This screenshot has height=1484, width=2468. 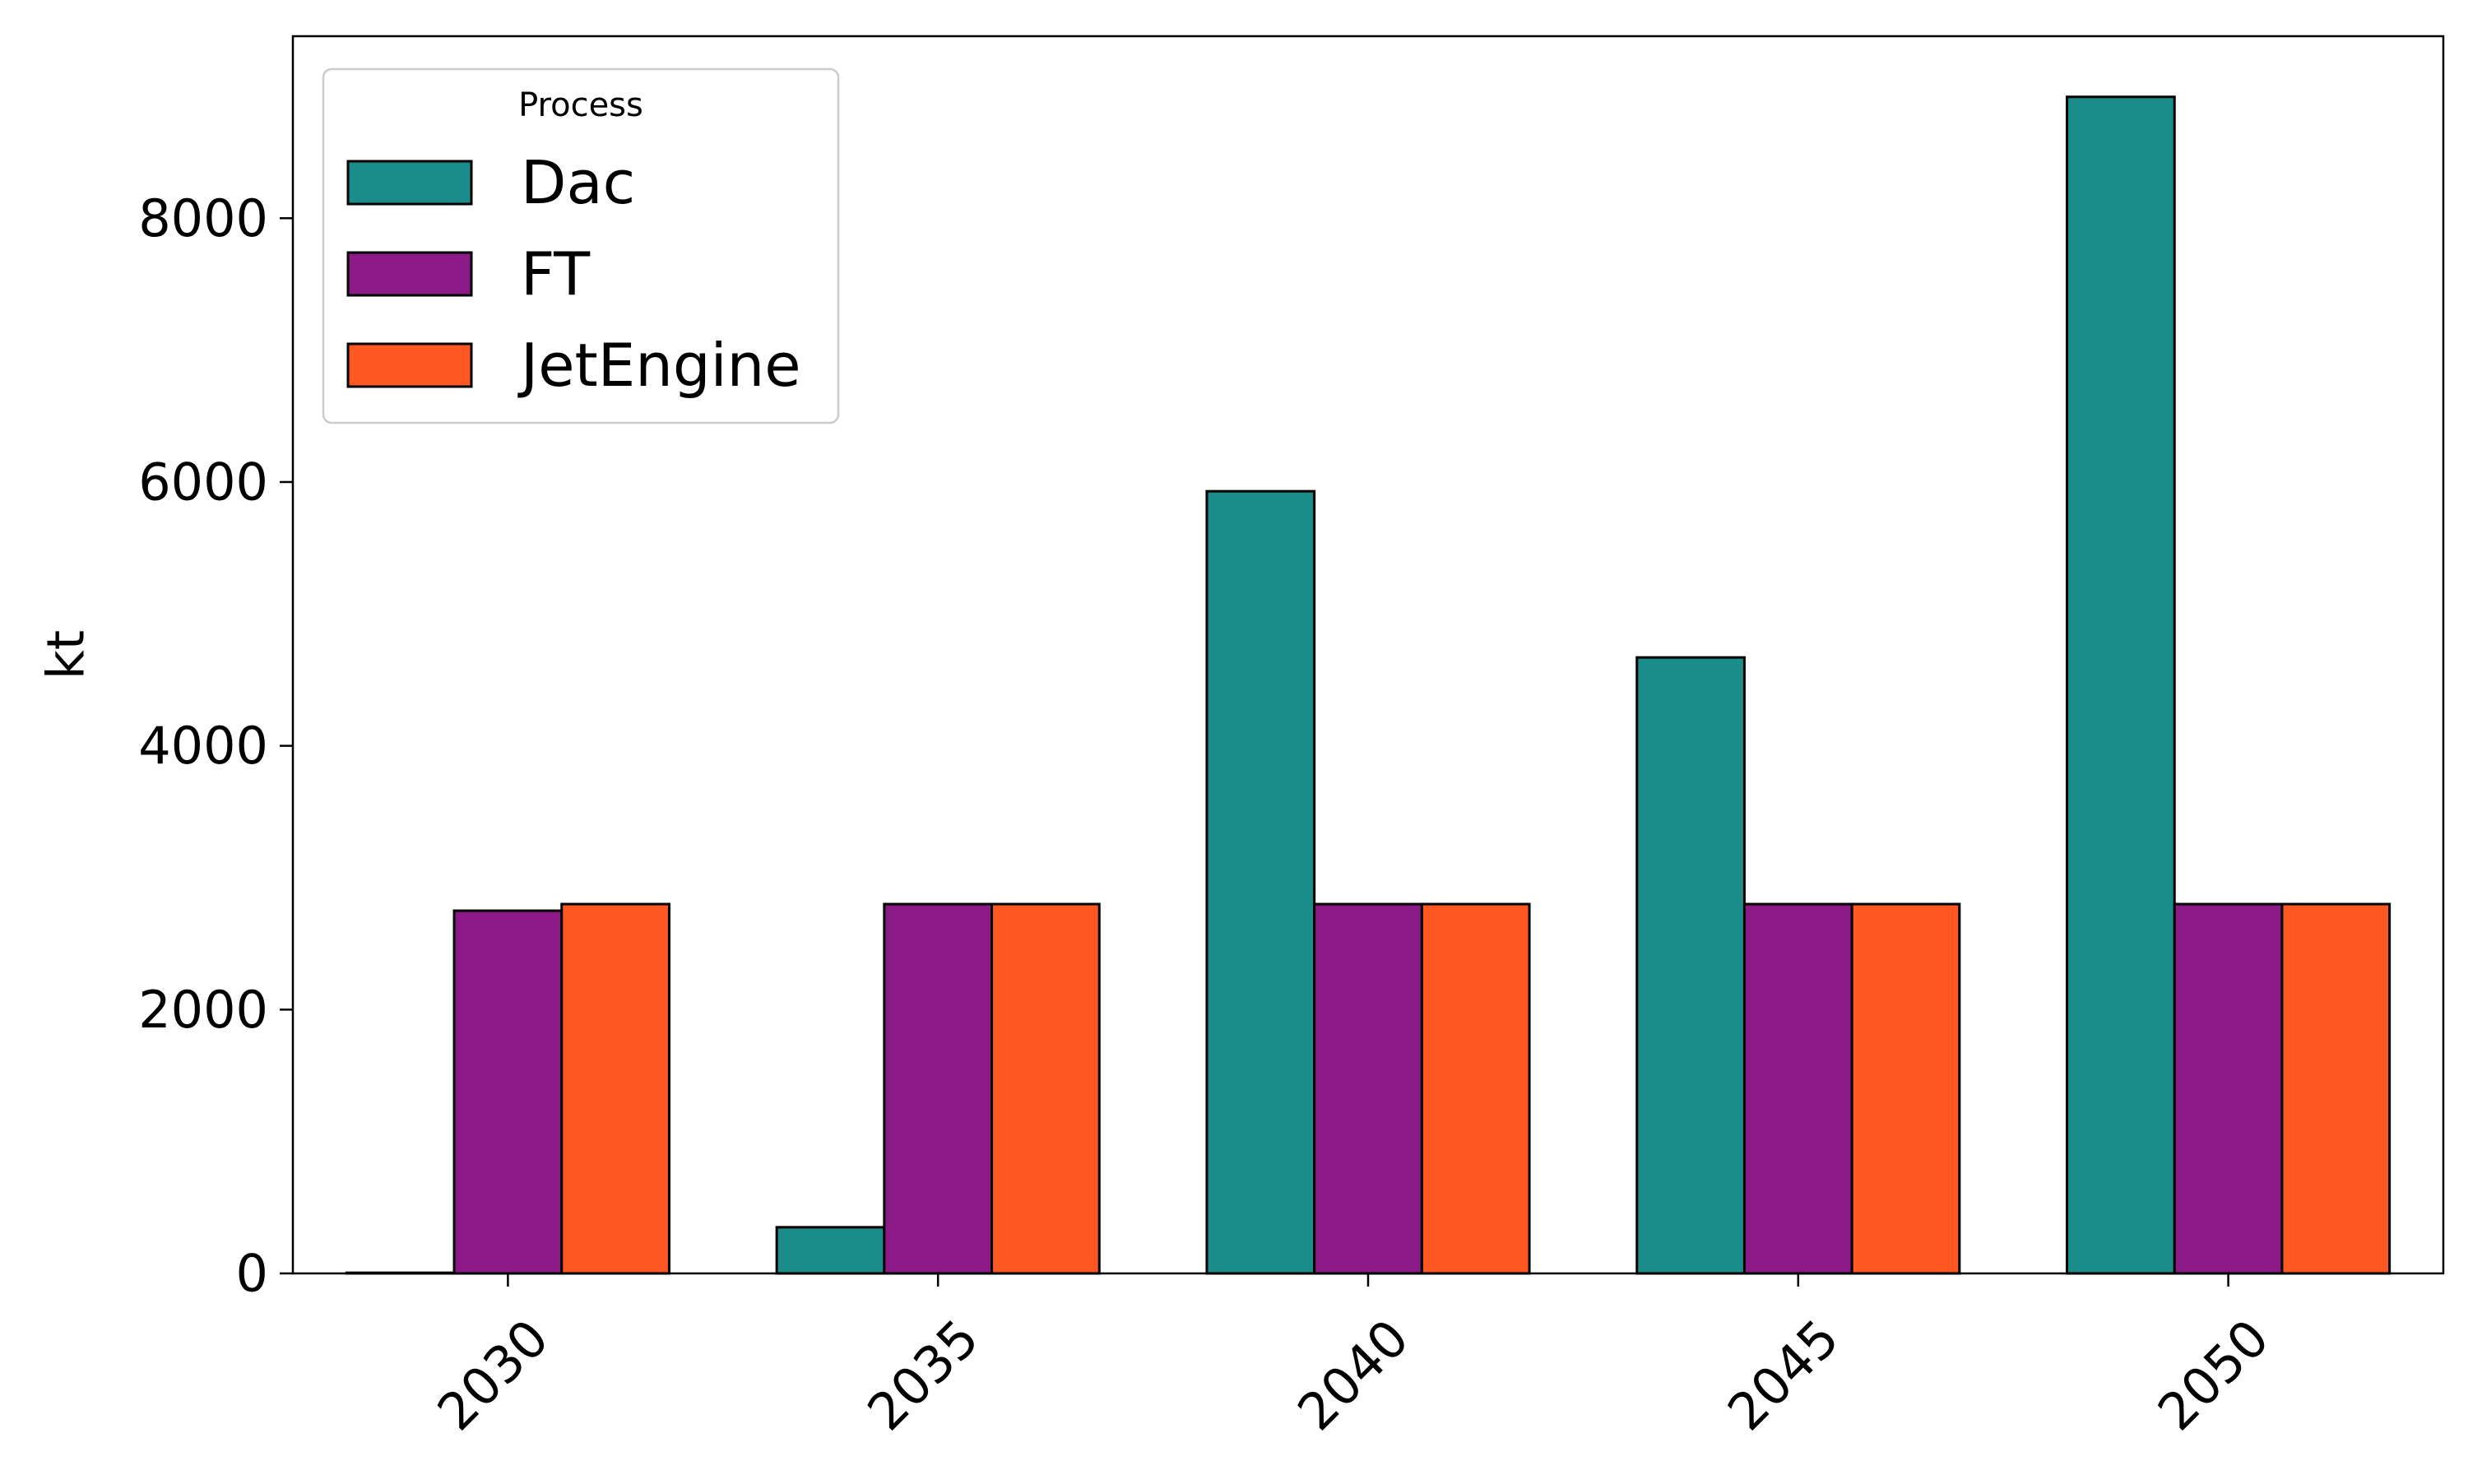 What do you see at coordinates (203, 218) in the screenshot?
I see `y-tick-label: 8000` at bounding box center [203, 218].